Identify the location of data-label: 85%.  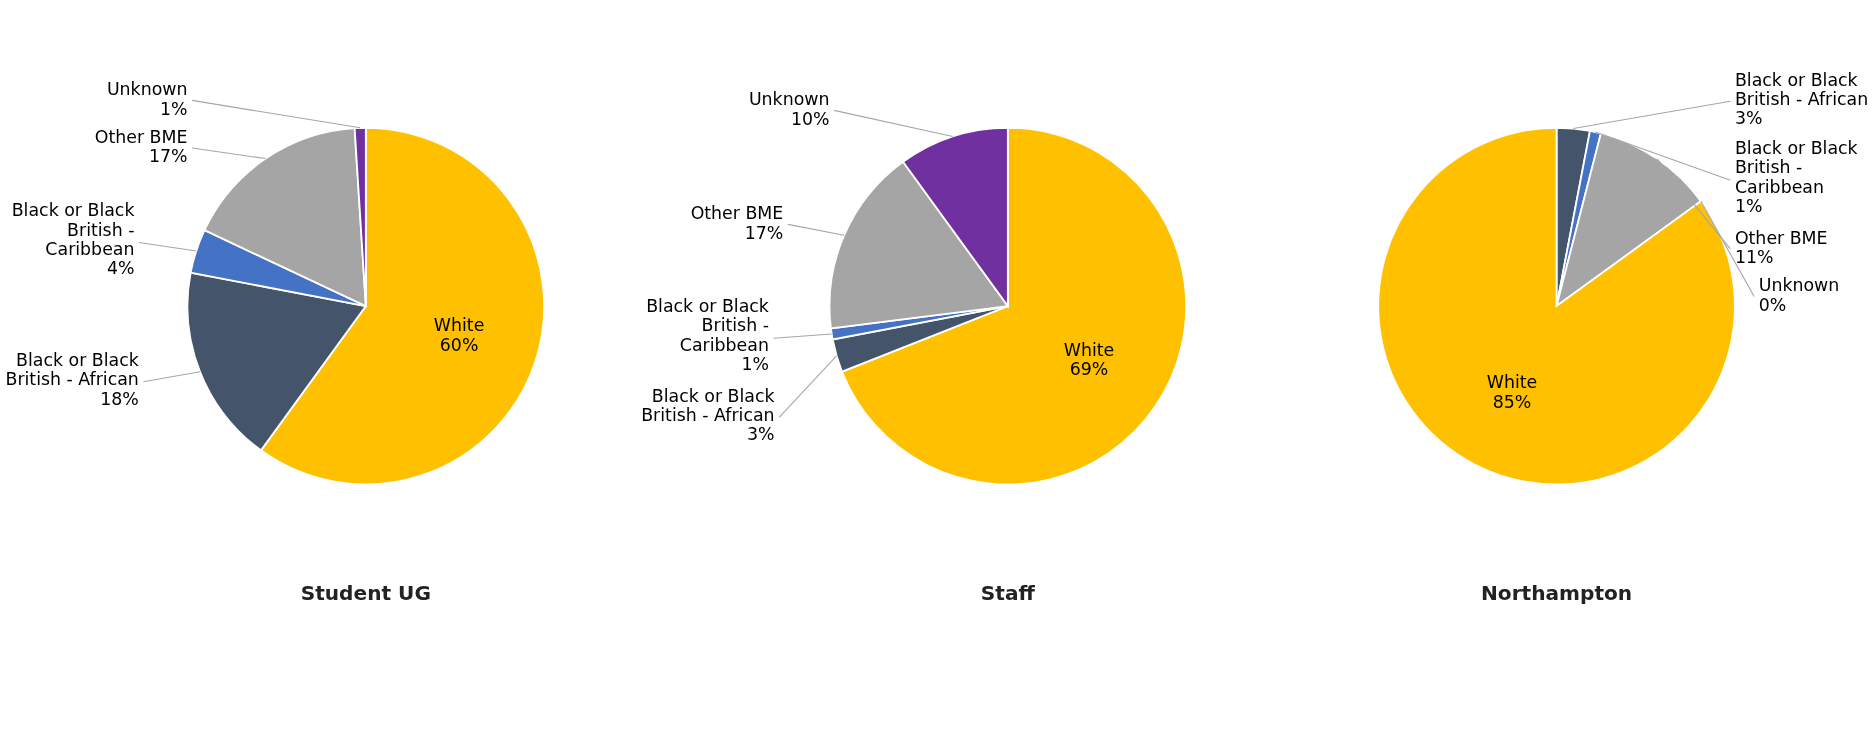
(1512, 401).